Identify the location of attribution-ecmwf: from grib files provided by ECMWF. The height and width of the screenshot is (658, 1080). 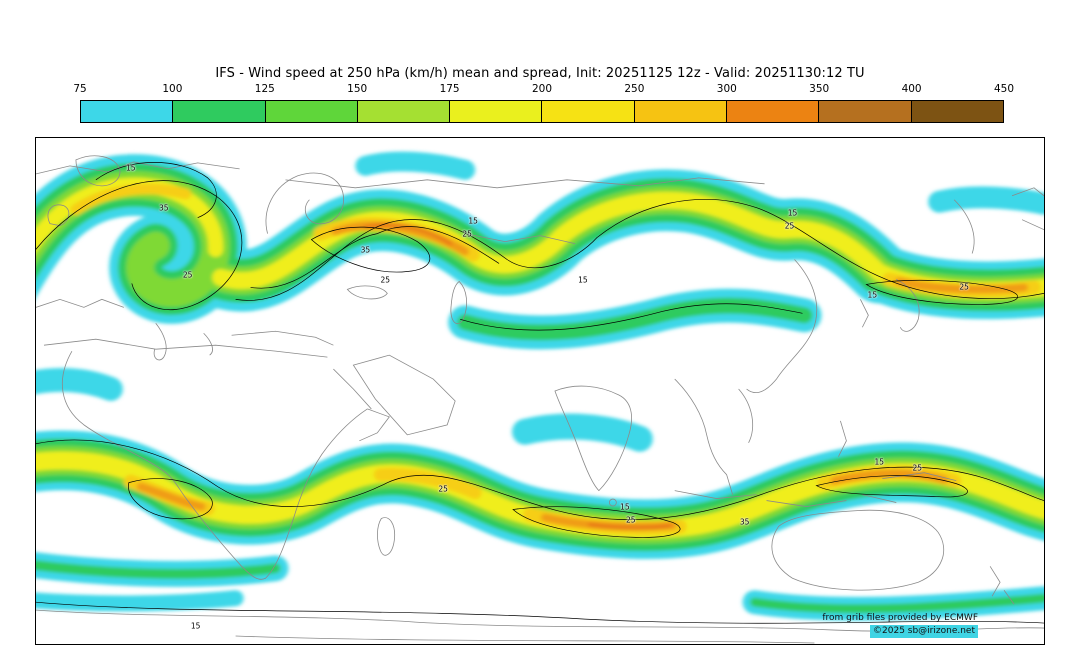
(900, 617).